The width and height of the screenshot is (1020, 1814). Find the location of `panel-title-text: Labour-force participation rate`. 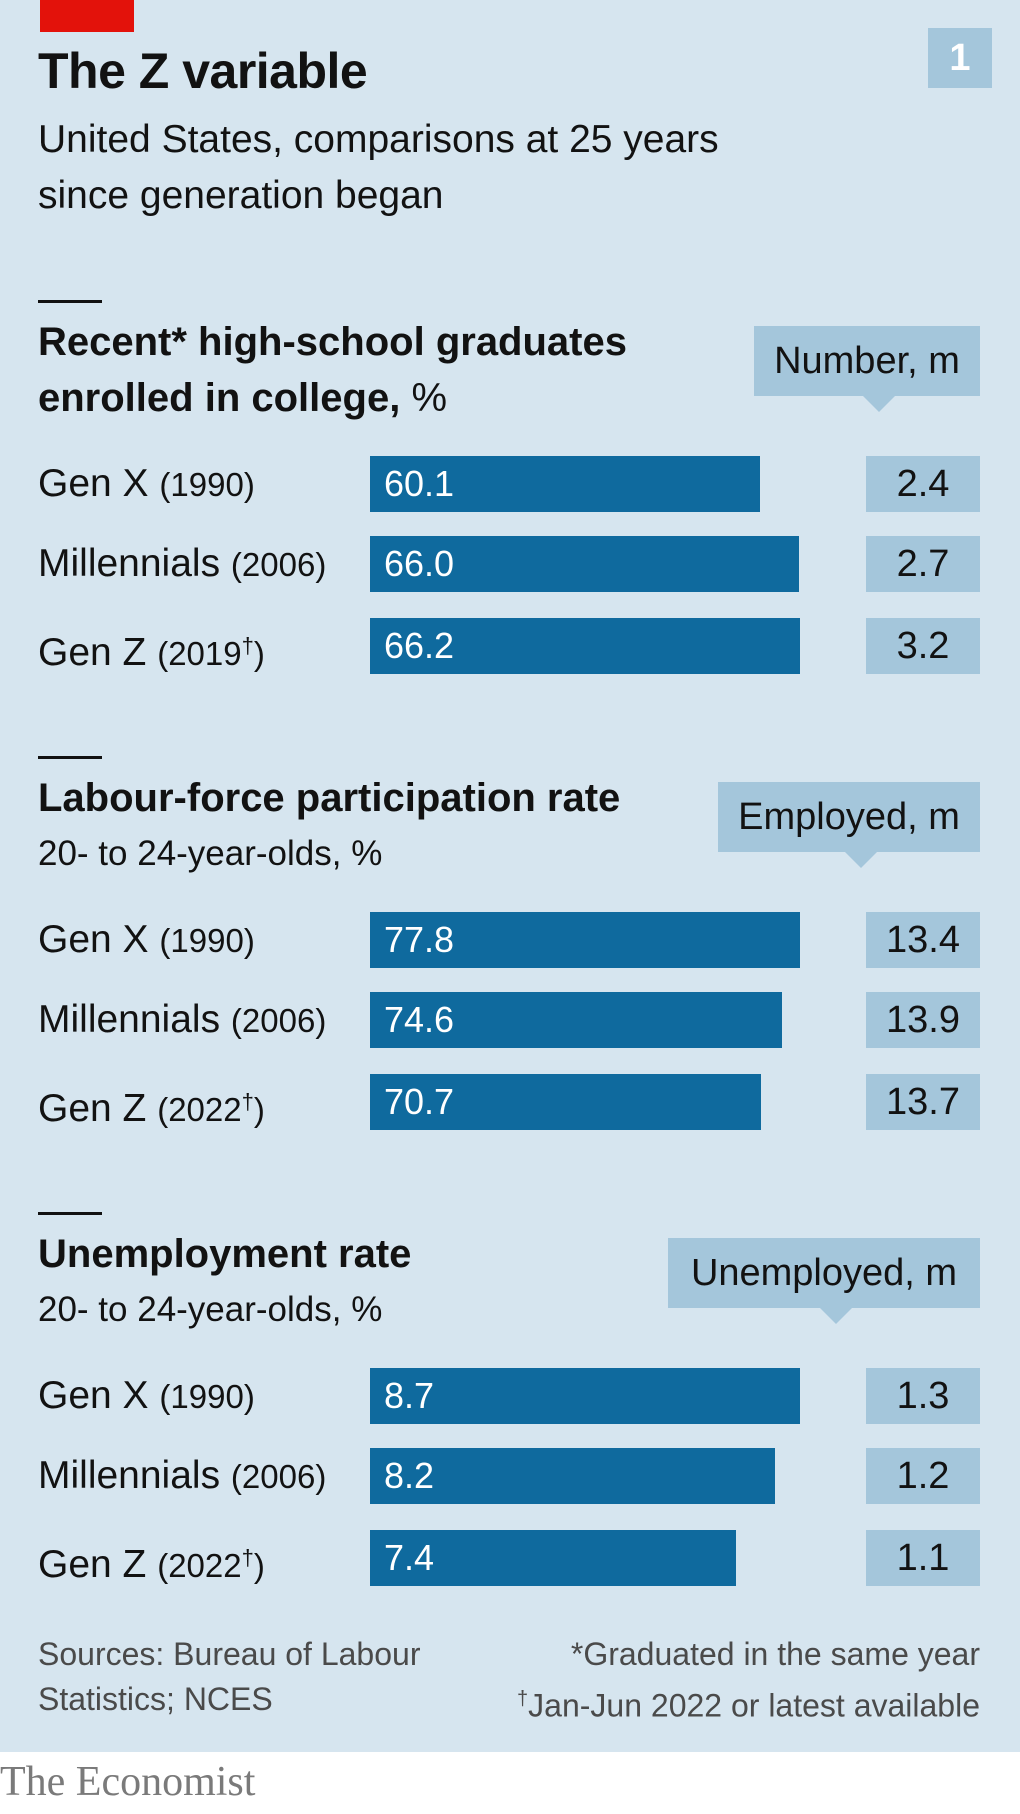

panel-title-text: Labour-force participation rate is located at coordinates (329, 798).